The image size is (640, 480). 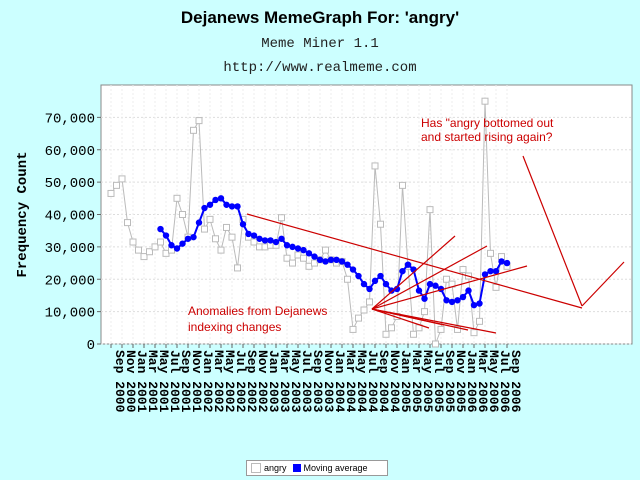 What do you see at coordinates (141, 381) in the screenshot?
I see `x-tick-label: Jan 2001` at bounding box center [141, 381].